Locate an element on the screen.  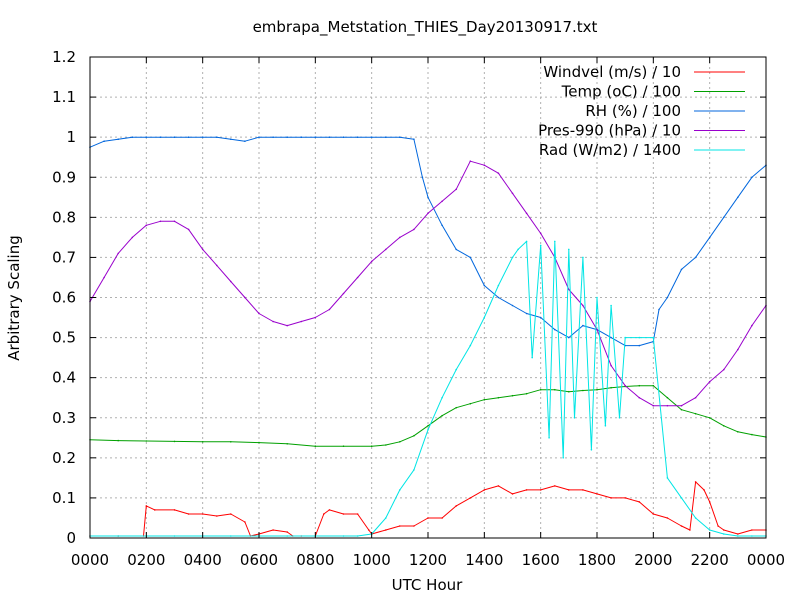
x-tick-label: 0400 is located at coordinates (203, 560).